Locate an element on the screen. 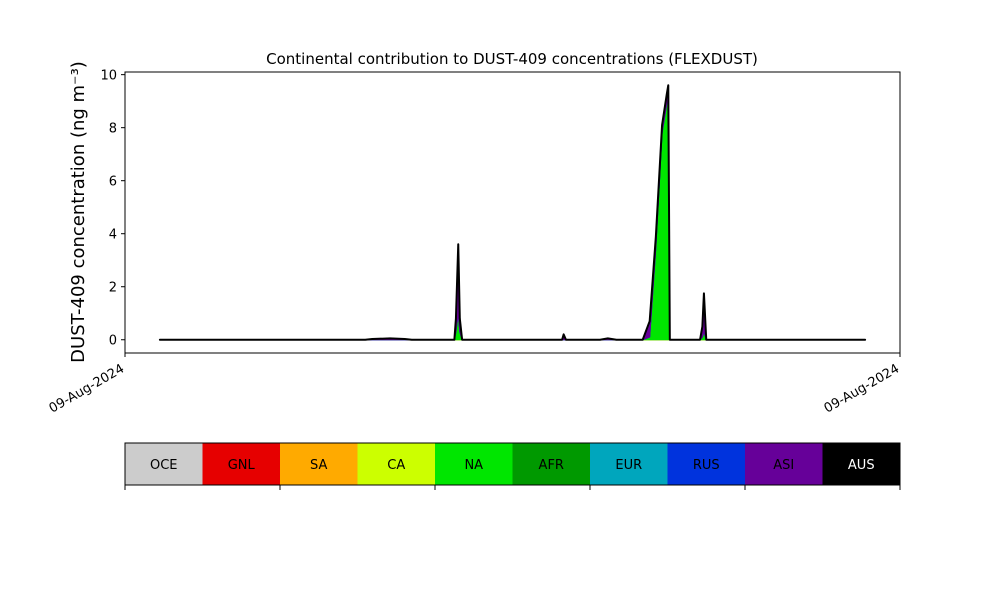  legend-label: AUS is located at coordinates (861, 465).